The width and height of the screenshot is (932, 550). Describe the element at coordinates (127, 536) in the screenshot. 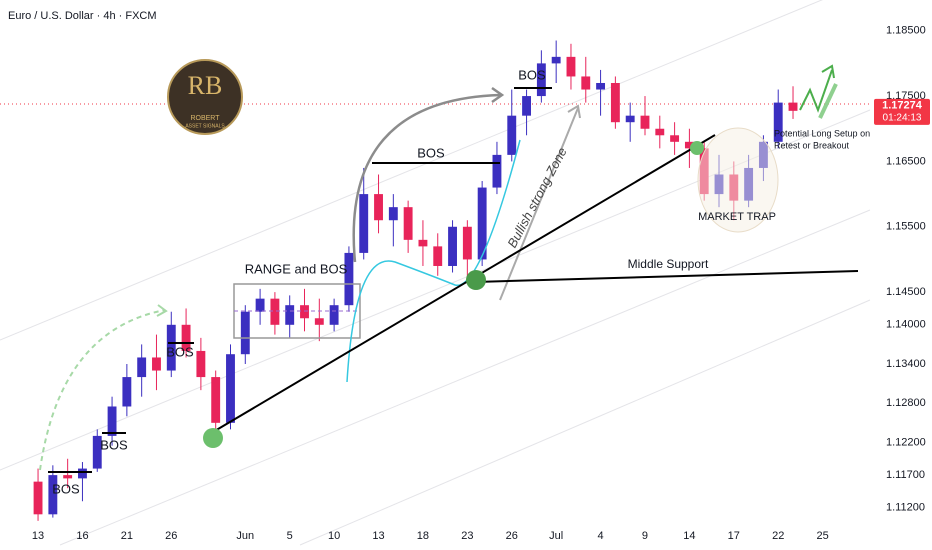

I see `x-tick-label: 21` at that location.